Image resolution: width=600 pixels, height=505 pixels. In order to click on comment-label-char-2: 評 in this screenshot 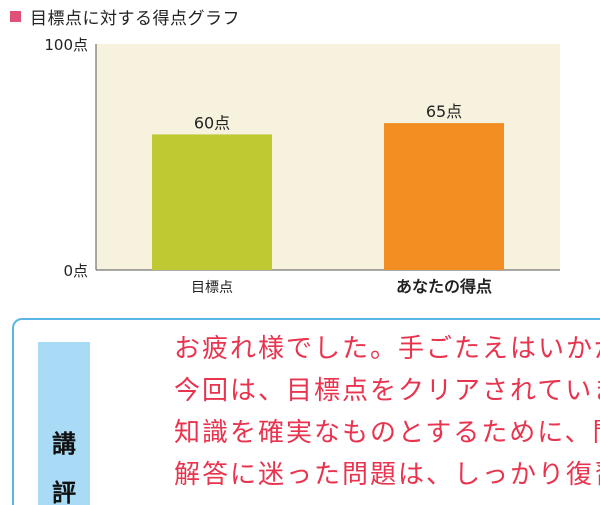, I will do `click(64, 492)`.